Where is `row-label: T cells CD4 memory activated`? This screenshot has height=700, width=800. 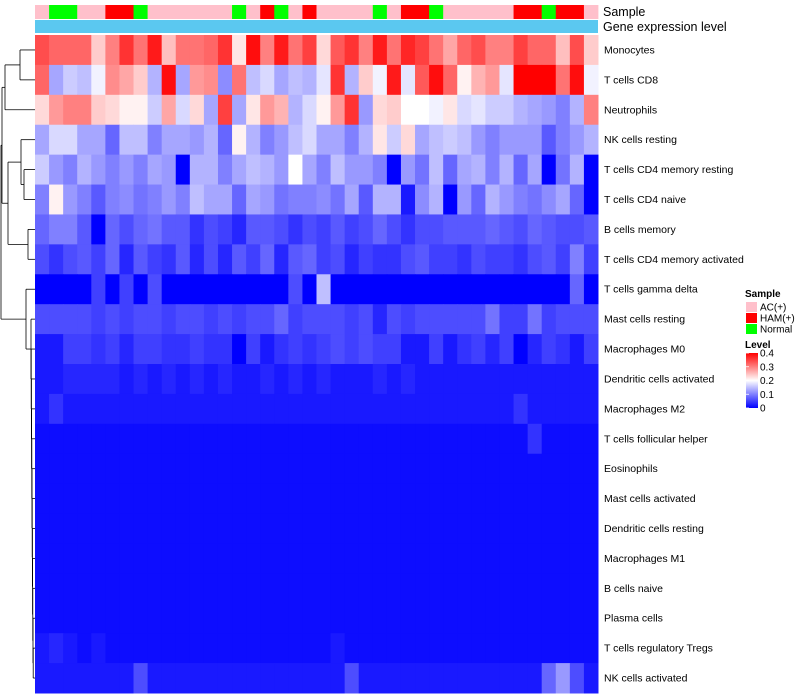 row-label: T cells CD4 memory activated is located at coordinates (674, 260).